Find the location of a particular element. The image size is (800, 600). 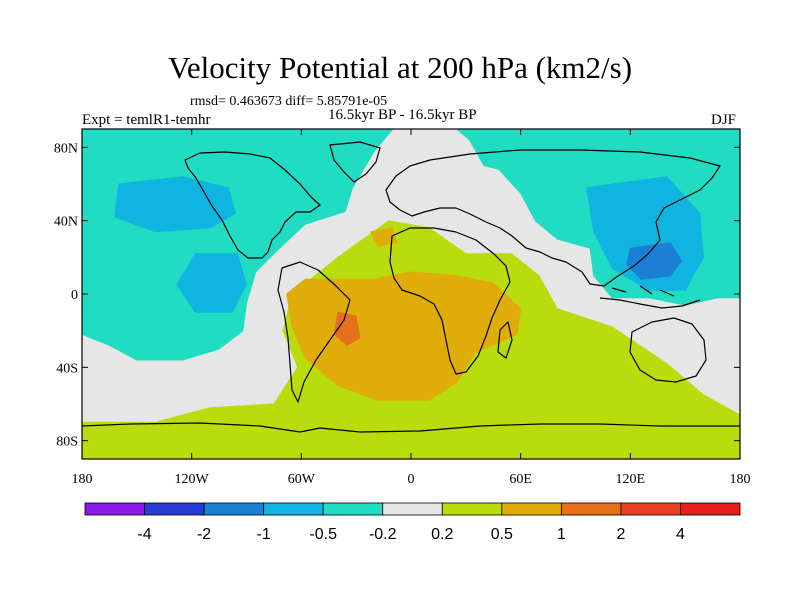

y-tick-label: 40S is located at coordinates (67, 368).